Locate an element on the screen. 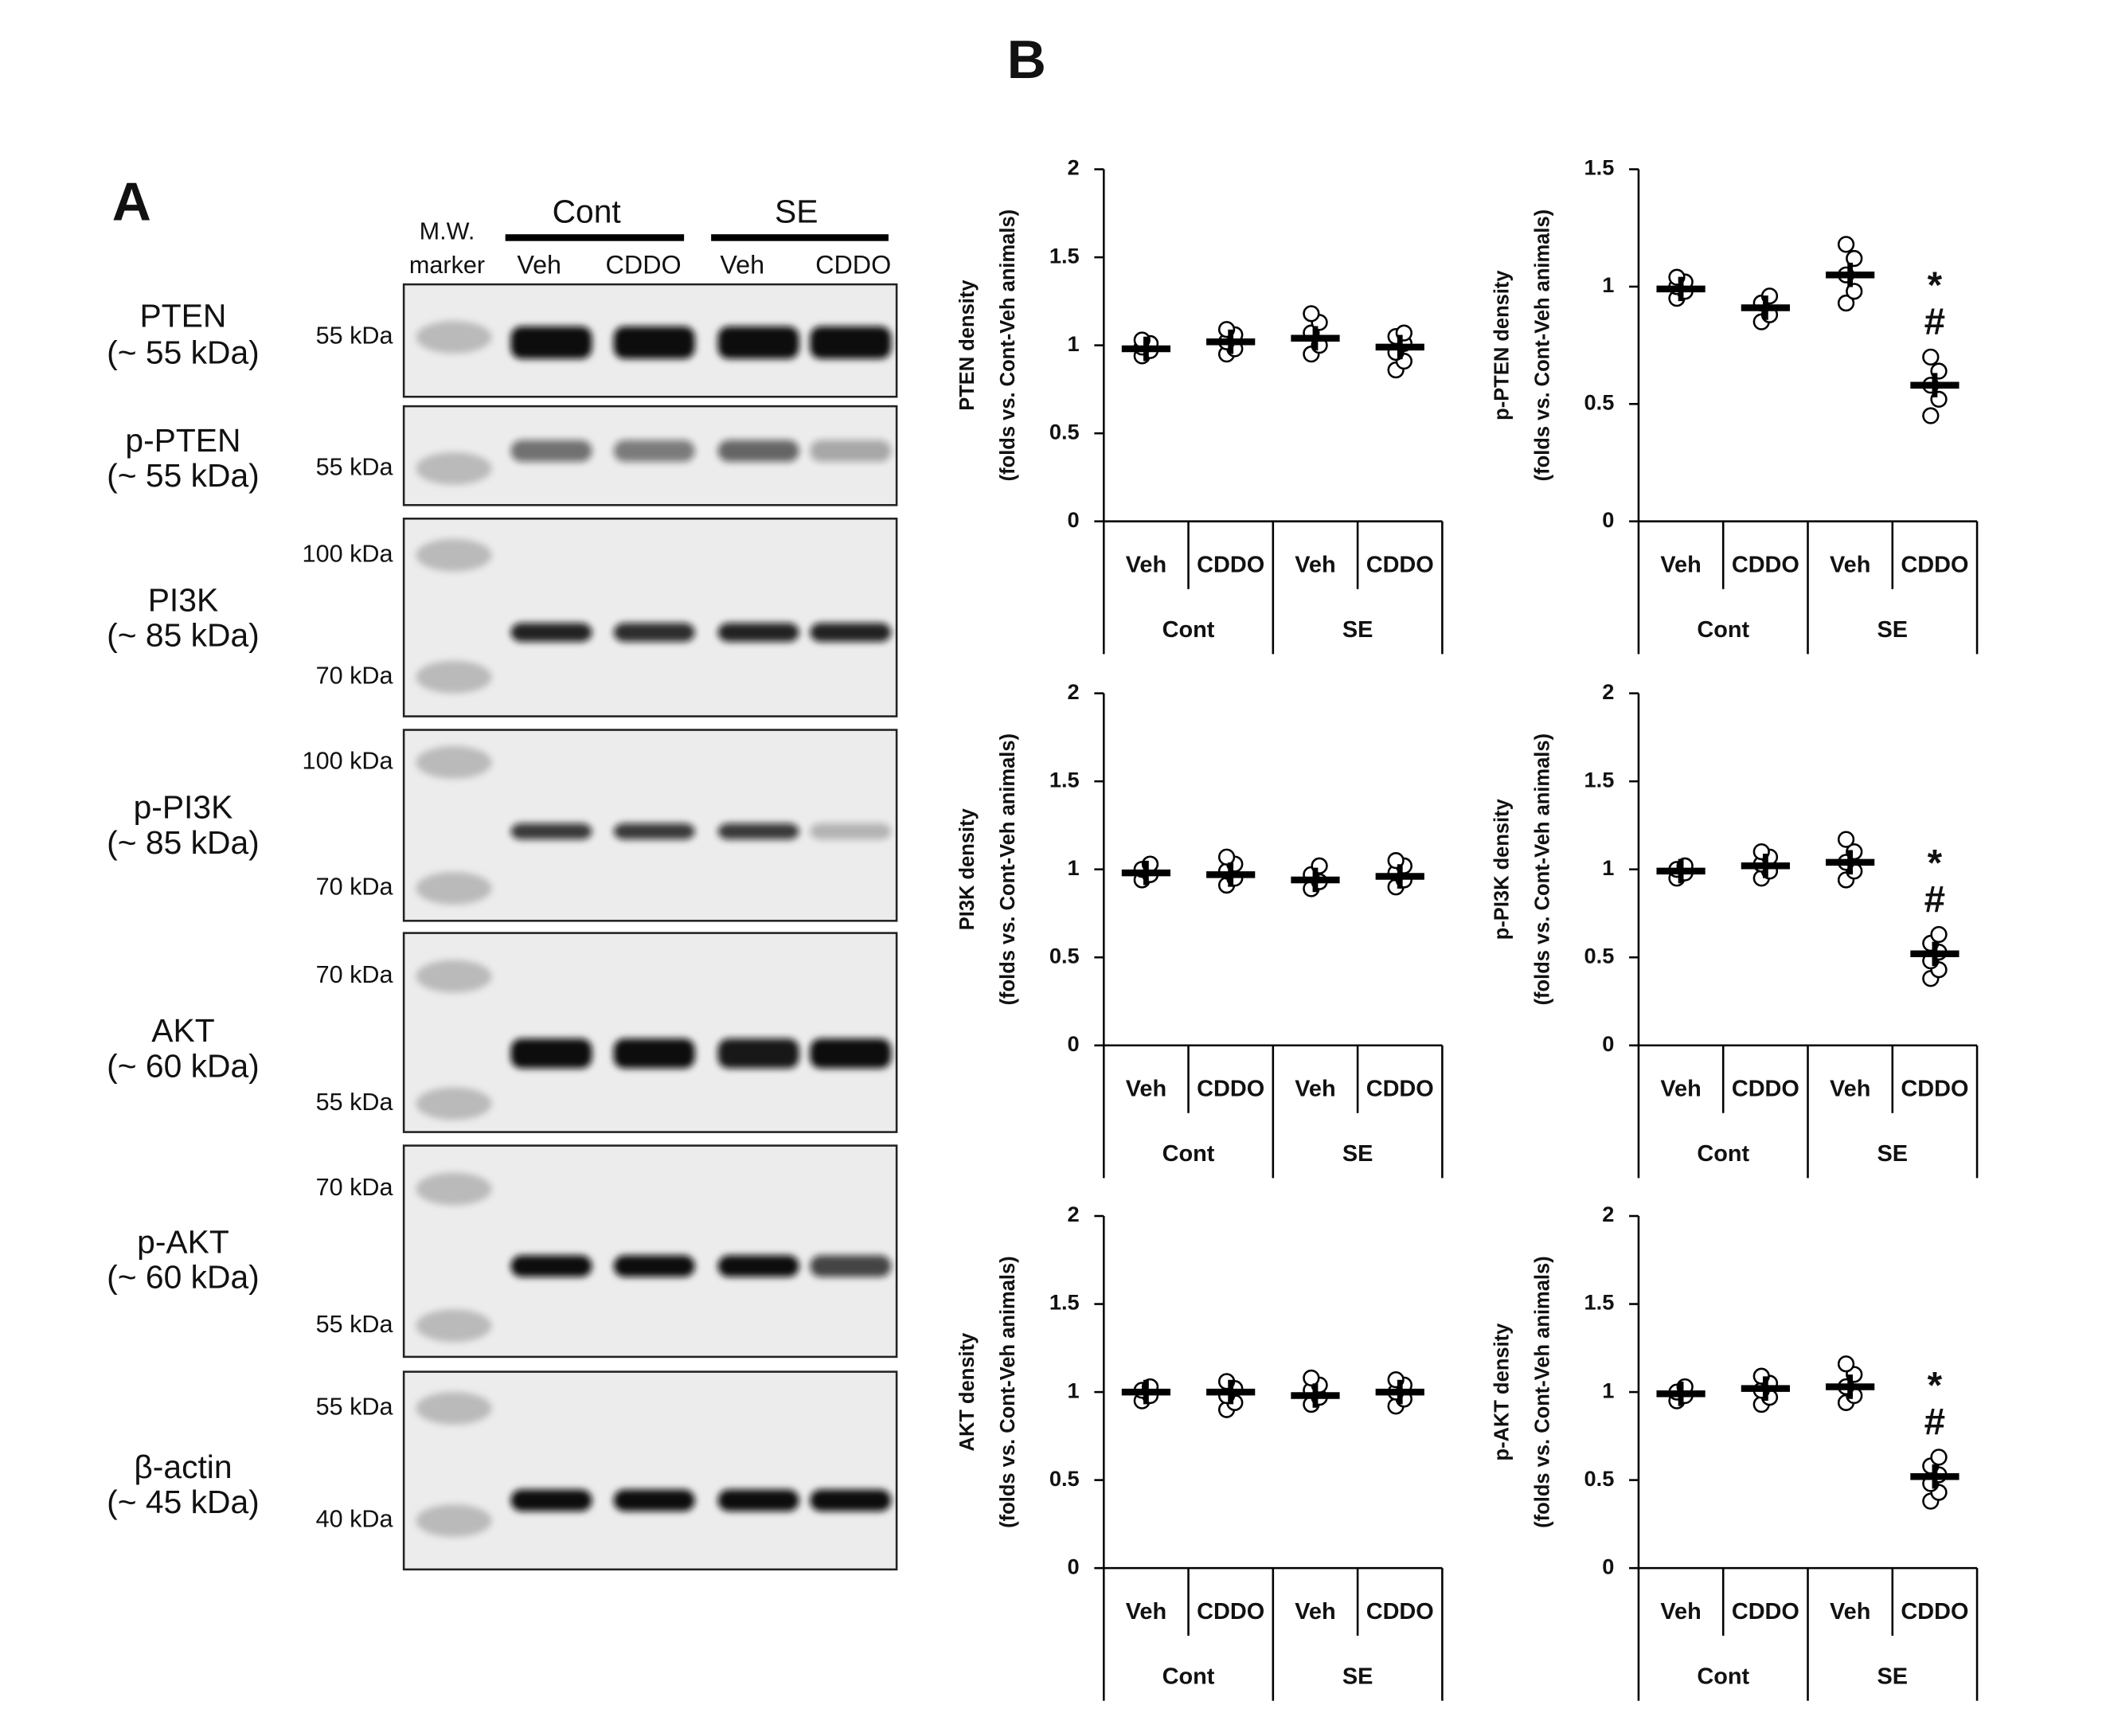 The image size is (2106, 1736). protein-label: β-actin is located at coordinates (183, 1467).